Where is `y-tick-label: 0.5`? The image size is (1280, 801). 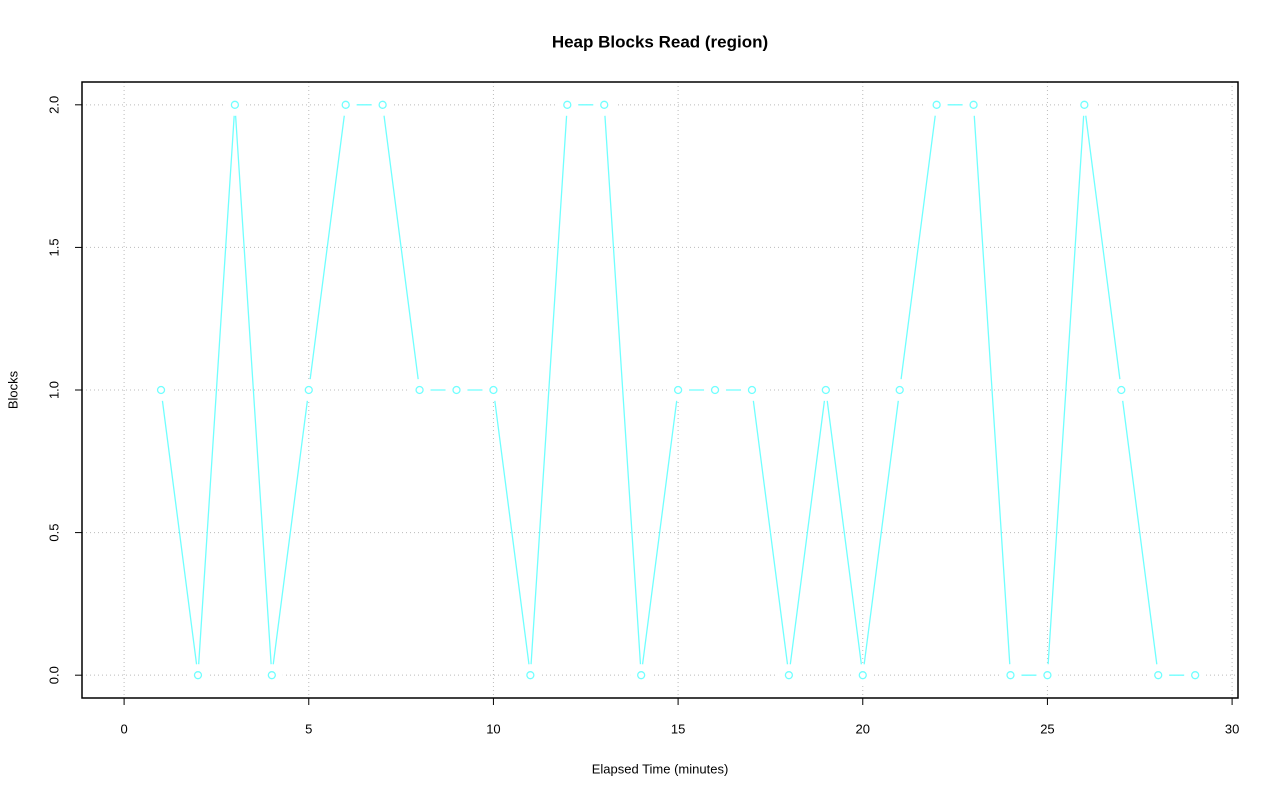 y-tick-label: 0.5 is located at coordinates (53, 533).